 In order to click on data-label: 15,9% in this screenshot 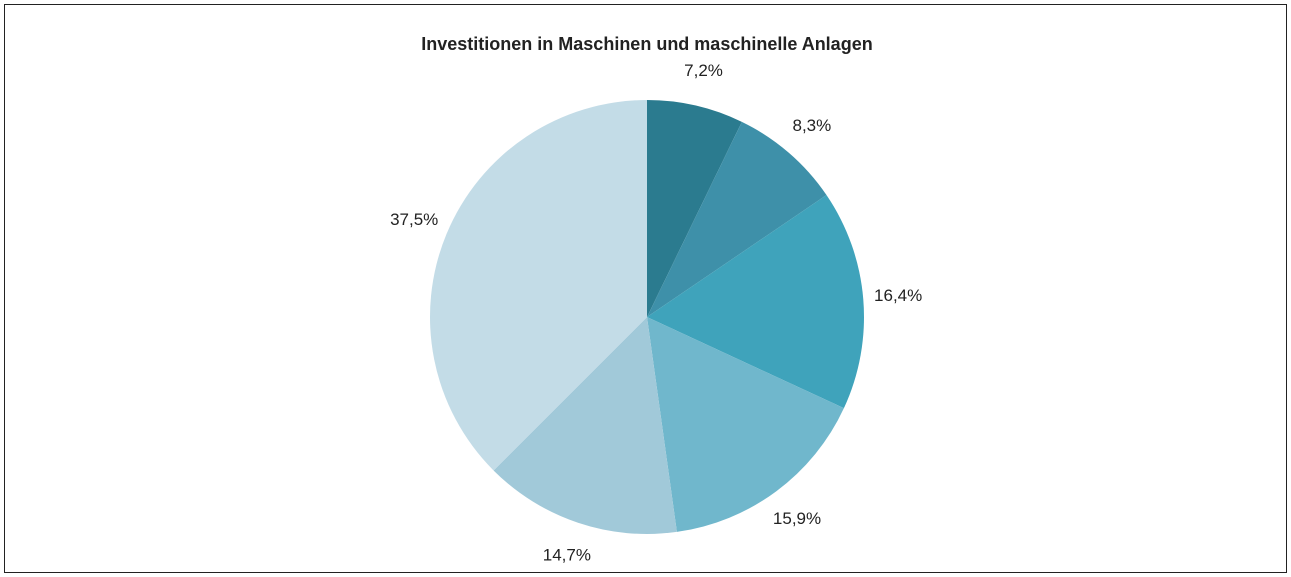, I will do `click(797, 518)`.